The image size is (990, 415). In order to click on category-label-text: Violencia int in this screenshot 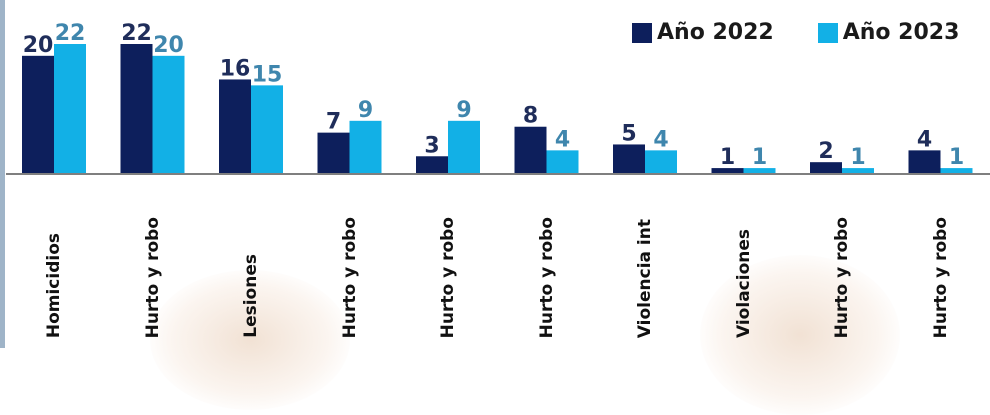, I will do `click(645, 278)`.